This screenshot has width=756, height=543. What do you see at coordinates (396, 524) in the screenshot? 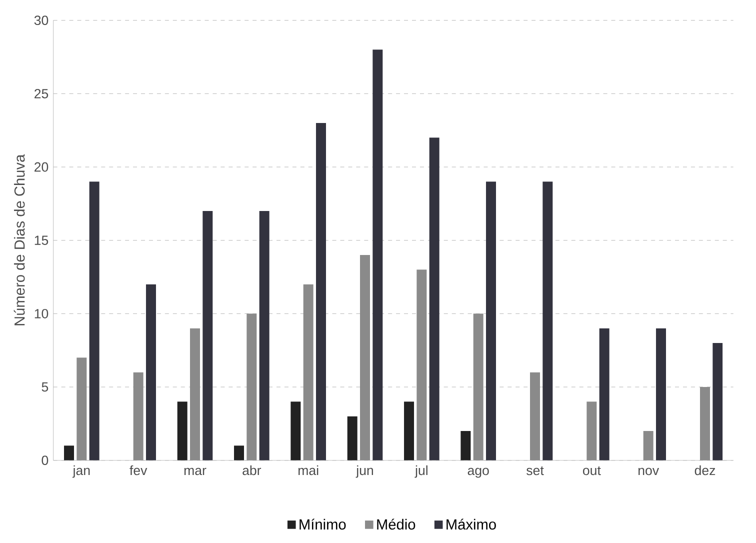
I see `legend-label: Médio` at bounding box center [396, 524].